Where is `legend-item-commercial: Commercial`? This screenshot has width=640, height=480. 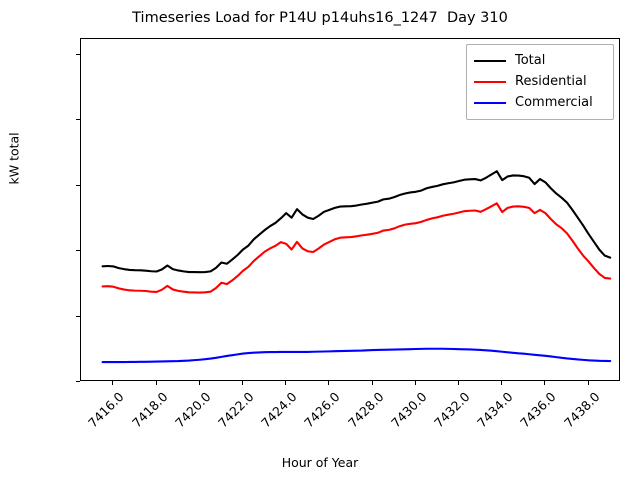 legend-item-commercial: Commercial is located at coordinates (540, 102).